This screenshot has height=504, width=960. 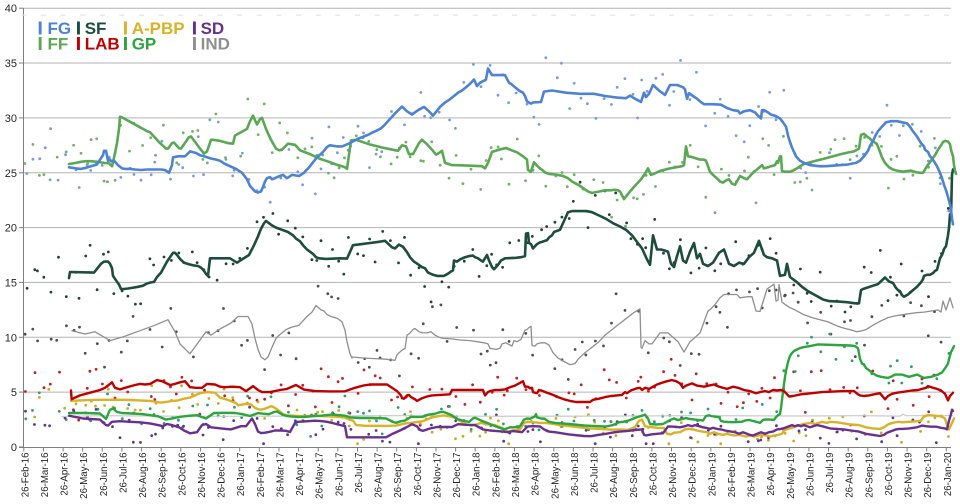 What do you see at coordinates (182, 474) in the screenshot?
I see `svg-text: 26-Oct-16` at bounding box center [182, 474].